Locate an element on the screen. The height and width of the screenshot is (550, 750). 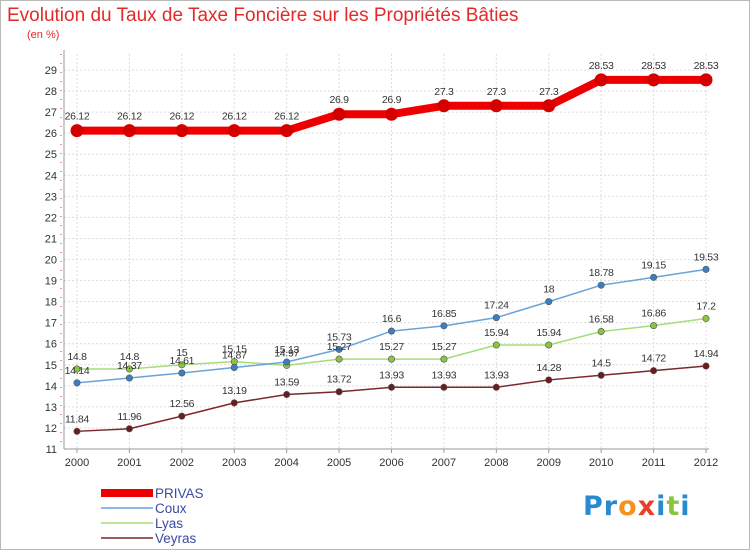
data-label-veyras: 13.19 is located at coordinates (234, 391).